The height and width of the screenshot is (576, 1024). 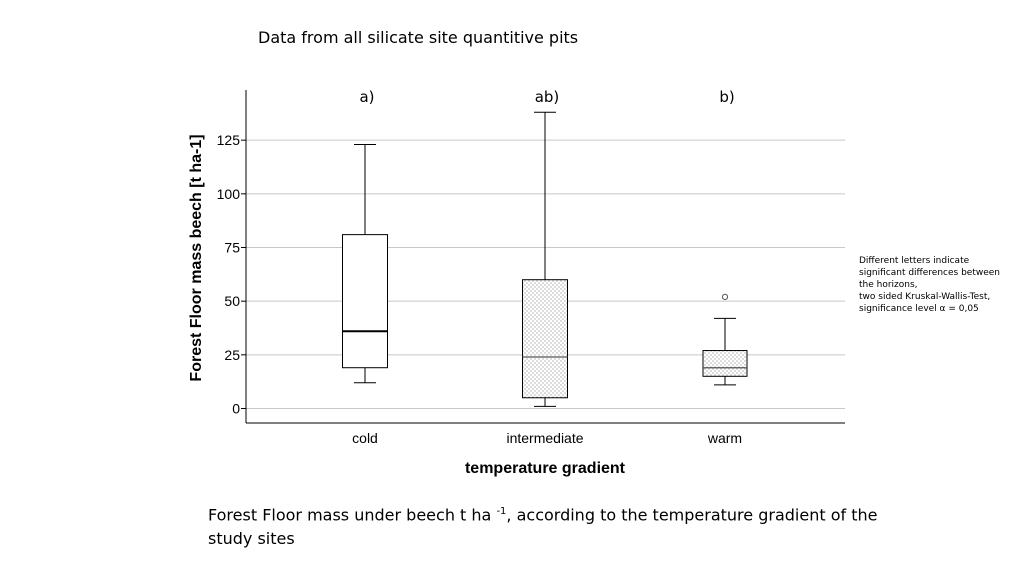 What do you see at coordinates (501, 511) in the screenshot?
I see `caption-superscript: -1` at bounding box center [501, 511].